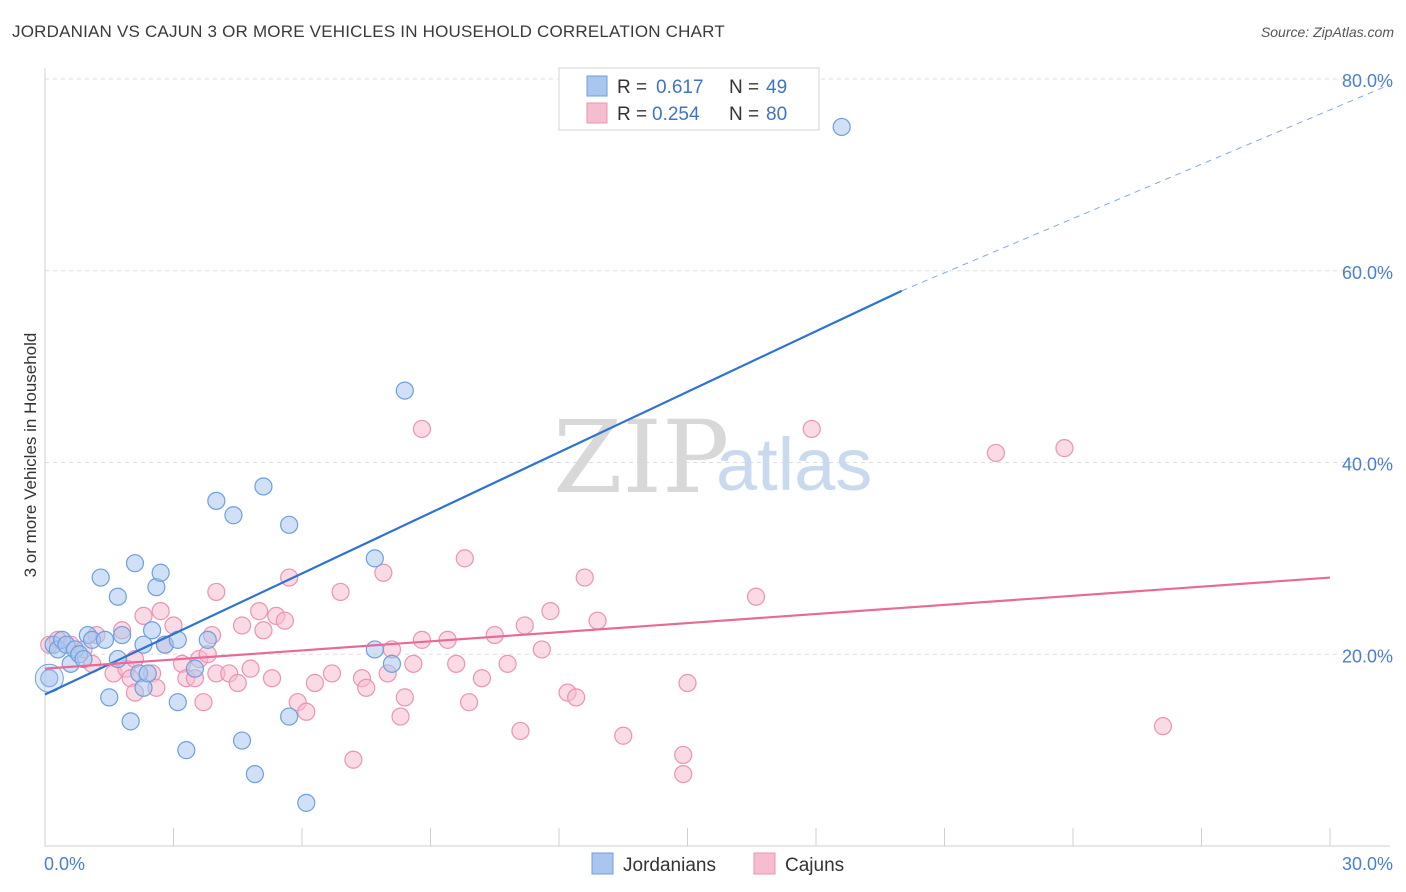 The width and height of the screenshot is (1406, 892). Describe the element at coordinates (641, 457) in the screenshot. I see `watermark-zip: ZIP` at that location.